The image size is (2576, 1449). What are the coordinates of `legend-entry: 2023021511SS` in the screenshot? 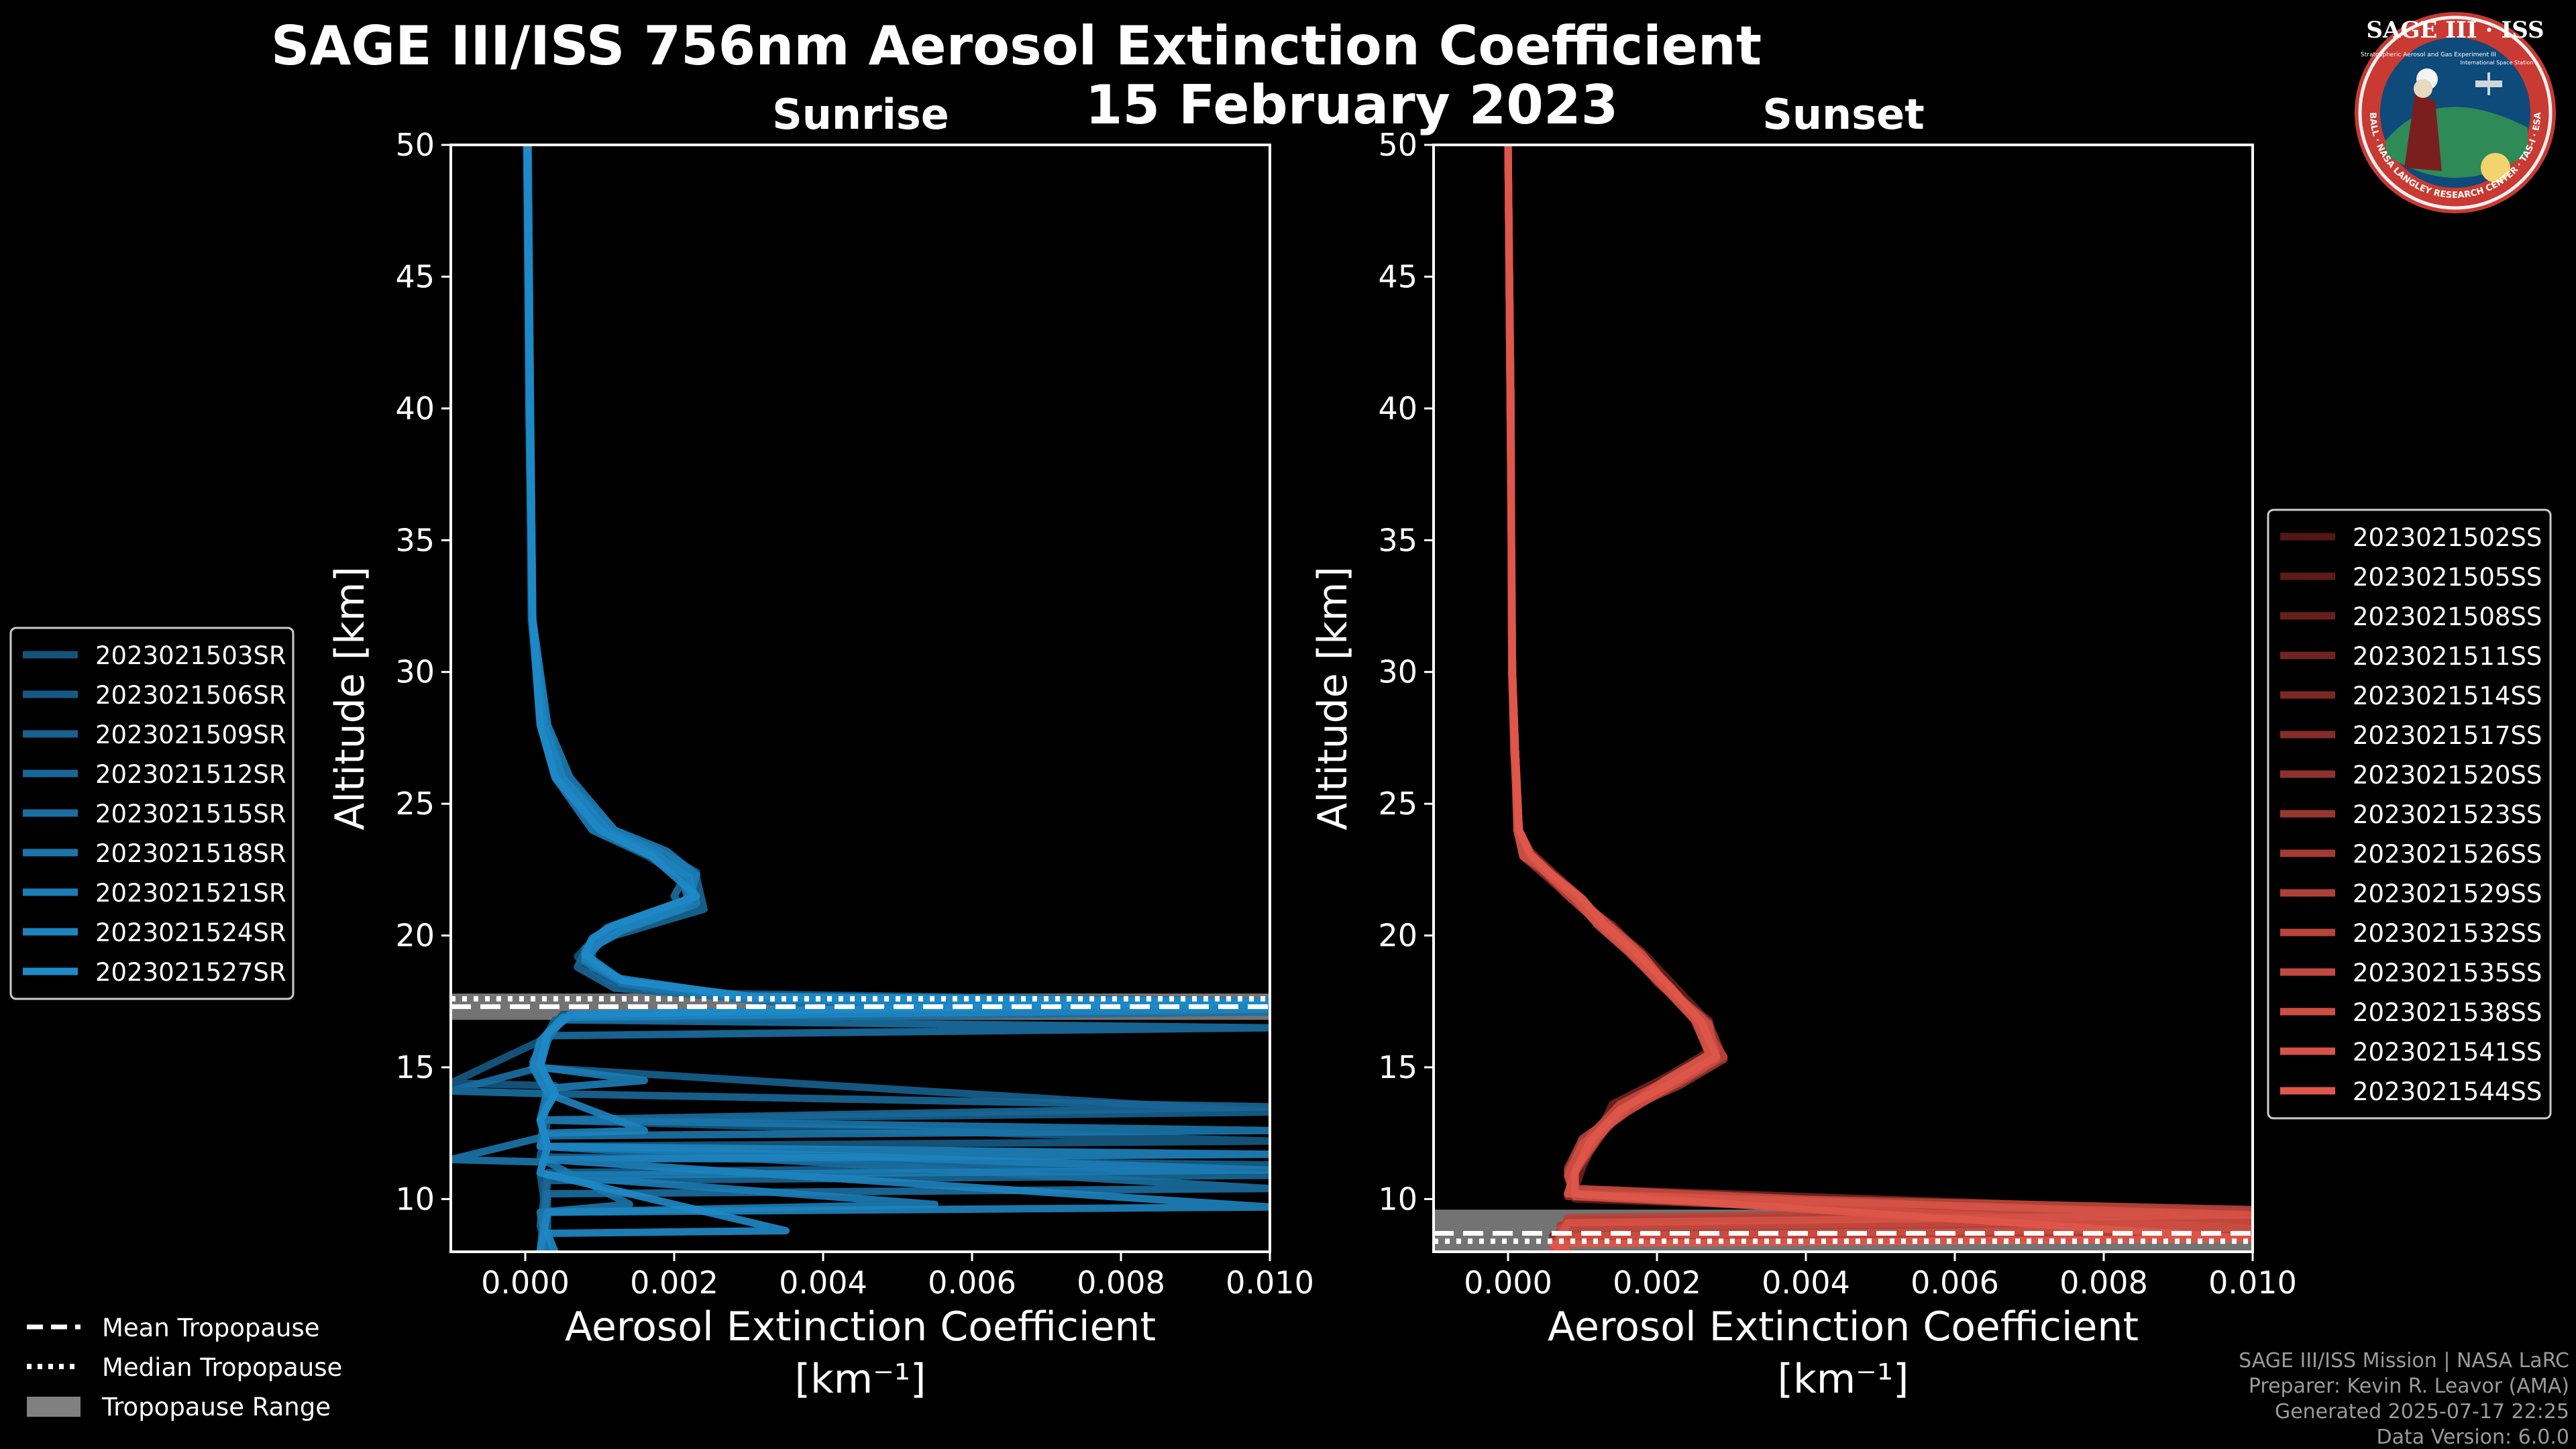 It's located at (2447, 656).